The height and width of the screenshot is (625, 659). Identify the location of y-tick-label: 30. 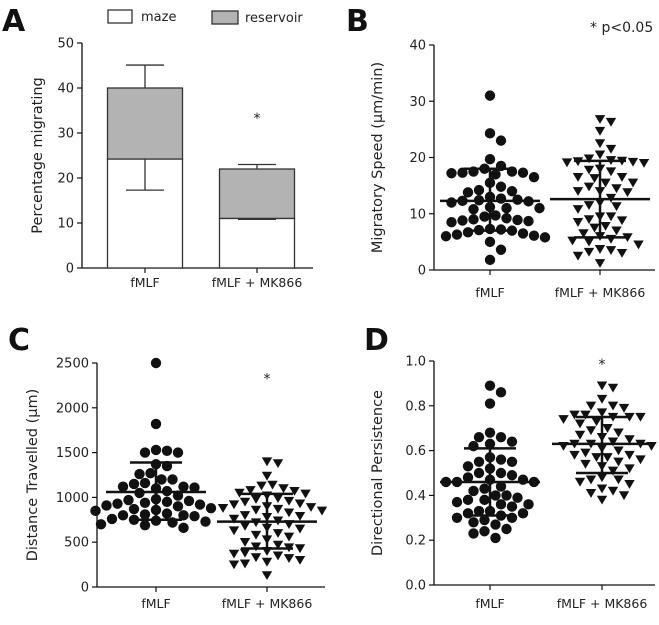
(417, 102).